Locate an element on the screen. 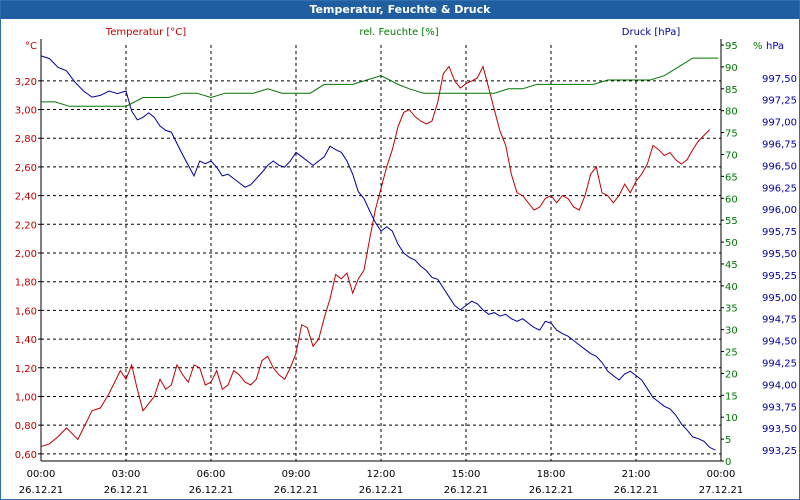 The image size is (800, 500). humidity-tick-label: 70 is located at coordinates (731, 155).